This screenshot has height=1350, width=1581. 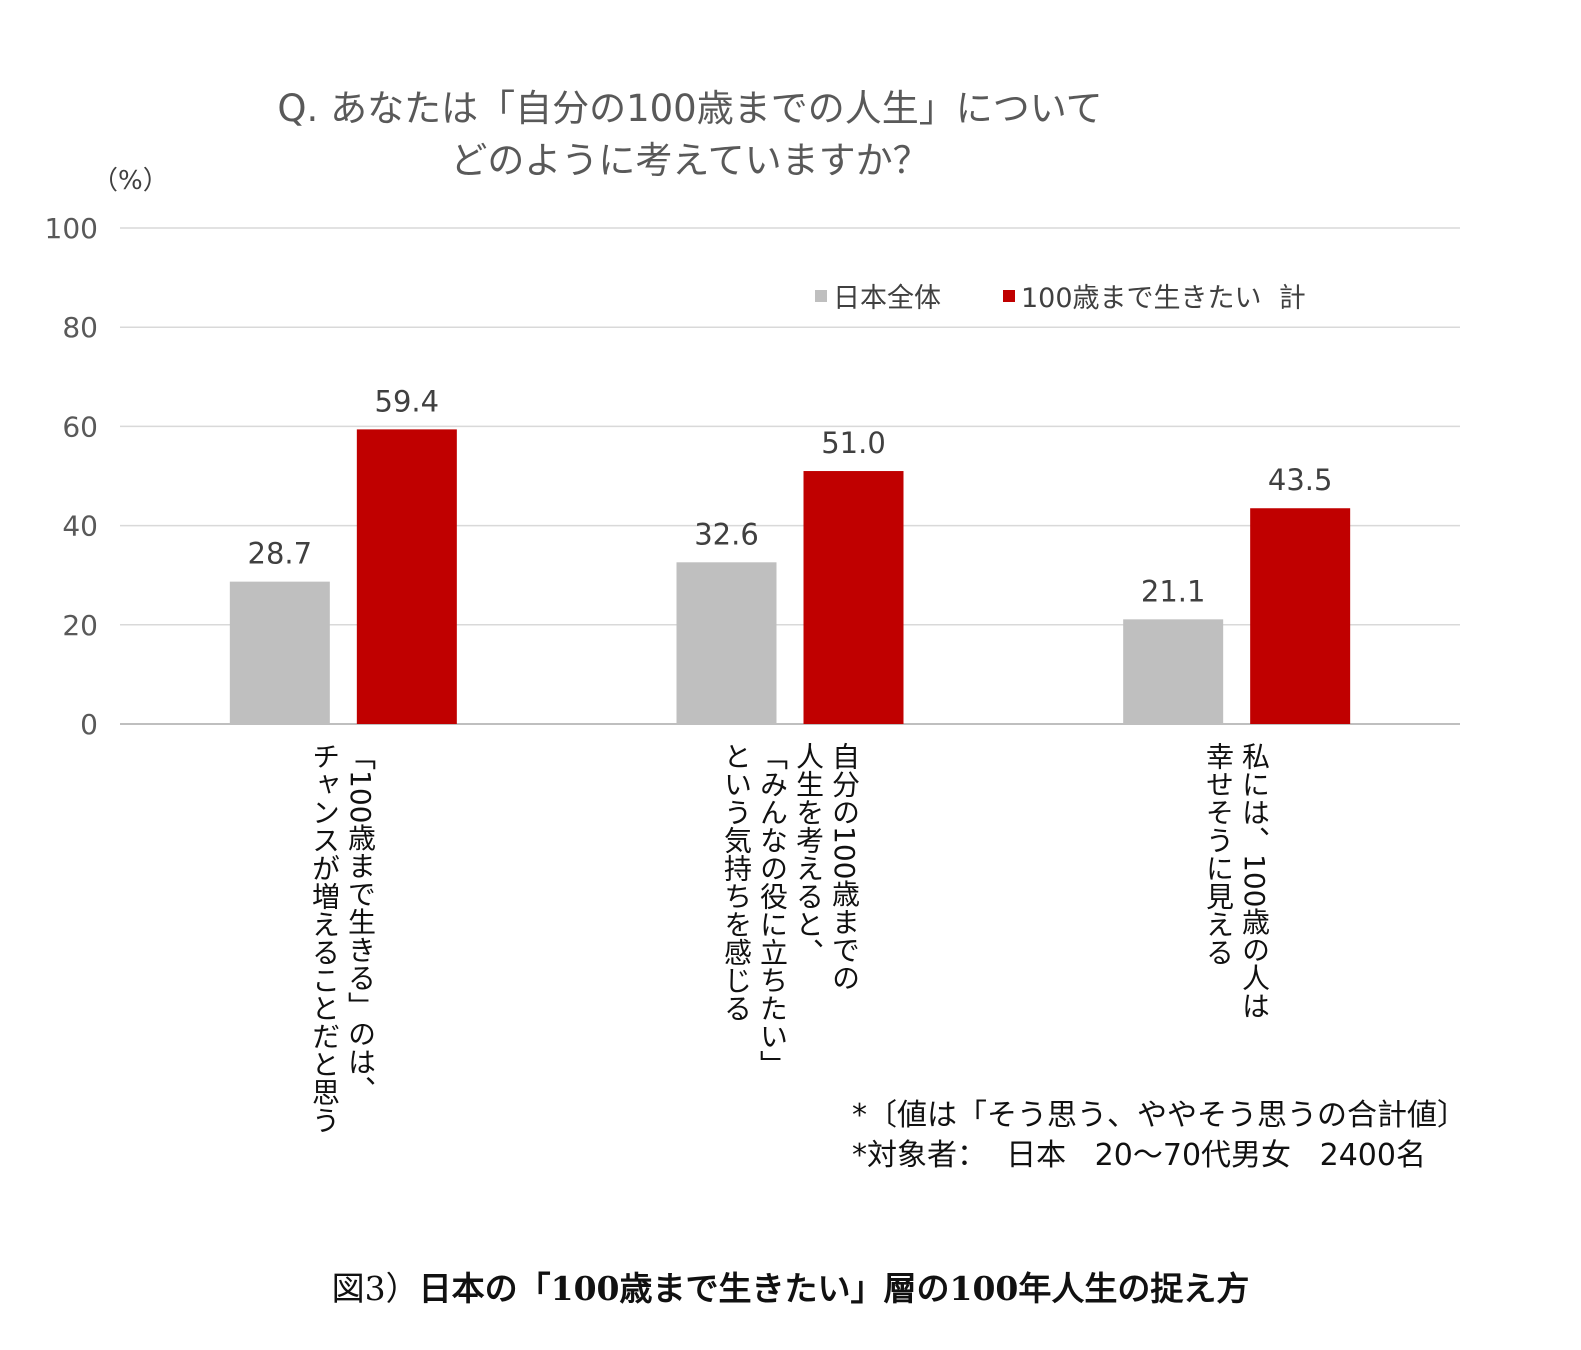 What do you see at coordinates (1218, 854) in the screenshot?
I see `category-3-line-2: 幸せそうに見える` at bounding box center [1218, 854].